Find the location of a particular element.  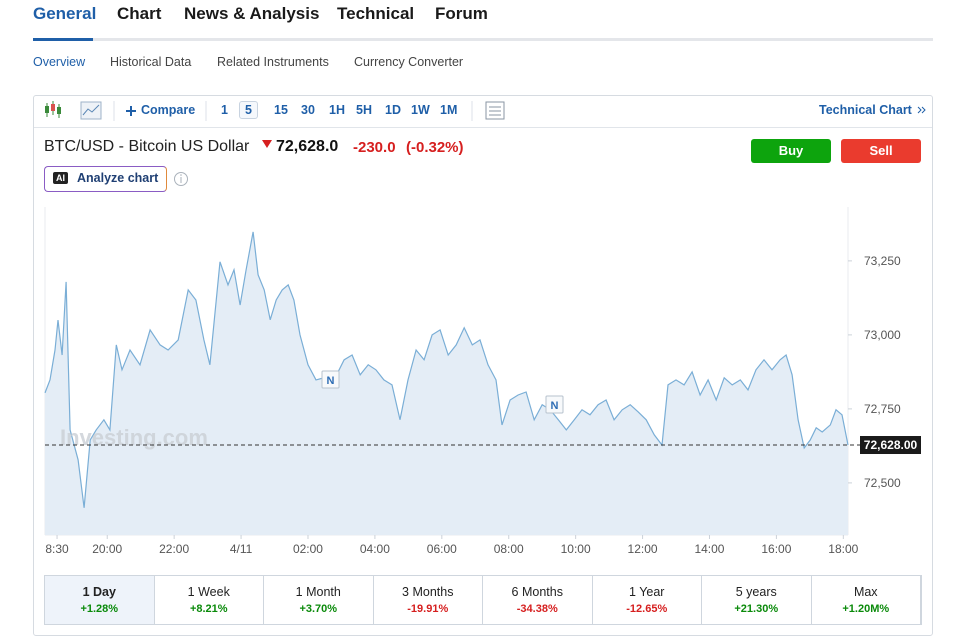

period-change: +8.21% is located at coordinates (208, 609).